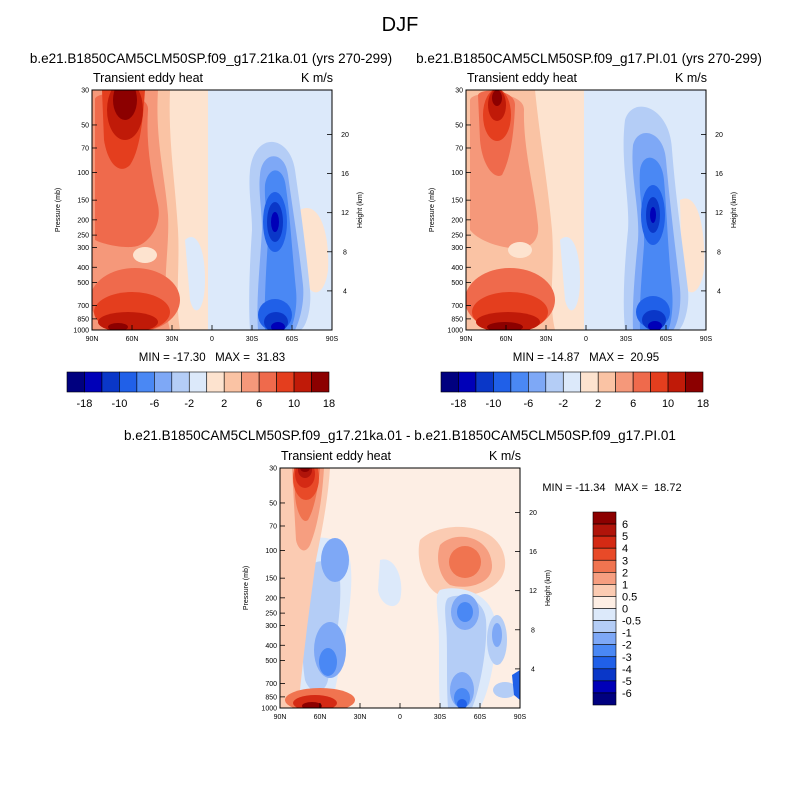  Describe the element at coordinates (586, 339) in the screenshot. I see `x-tick-label: 0` at that location.